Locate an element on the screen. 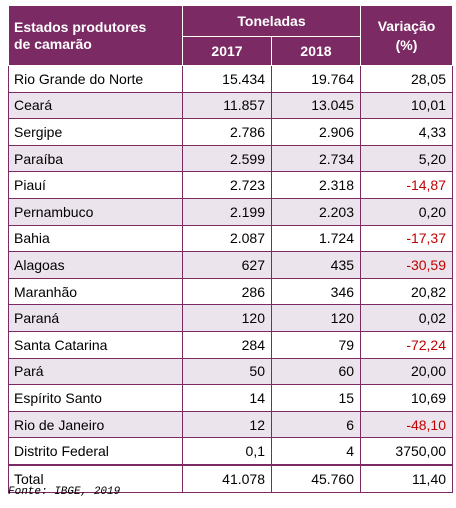 This screenshot has width=456, height=508. variation-cell: 0,20 is located at coordinates (407, 211).